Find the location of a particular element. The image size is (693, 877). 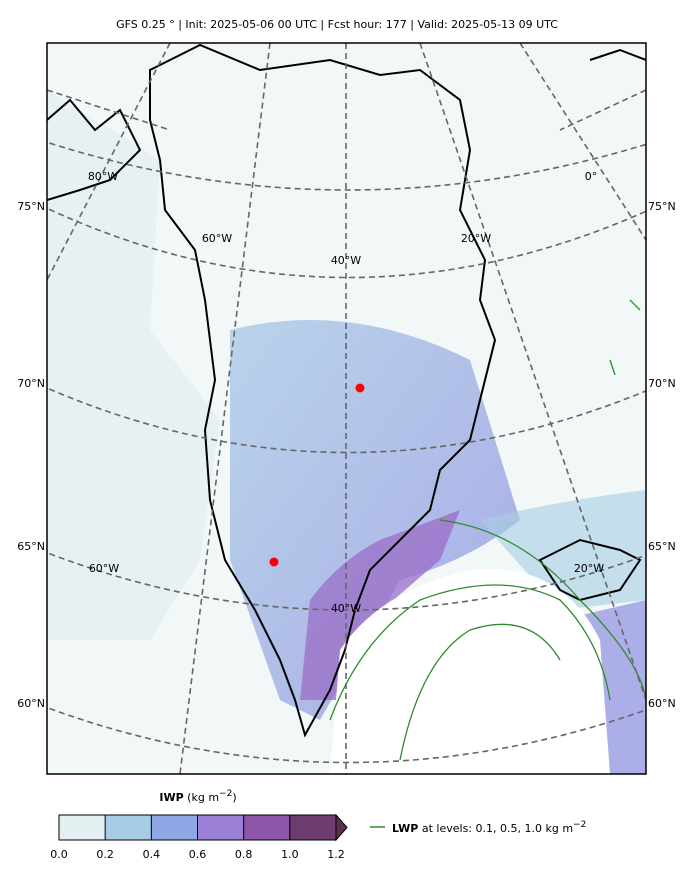

legend-levels: at levels: 0.1, 0.5, 1.0 kg m is located at coordinates (497, 828).